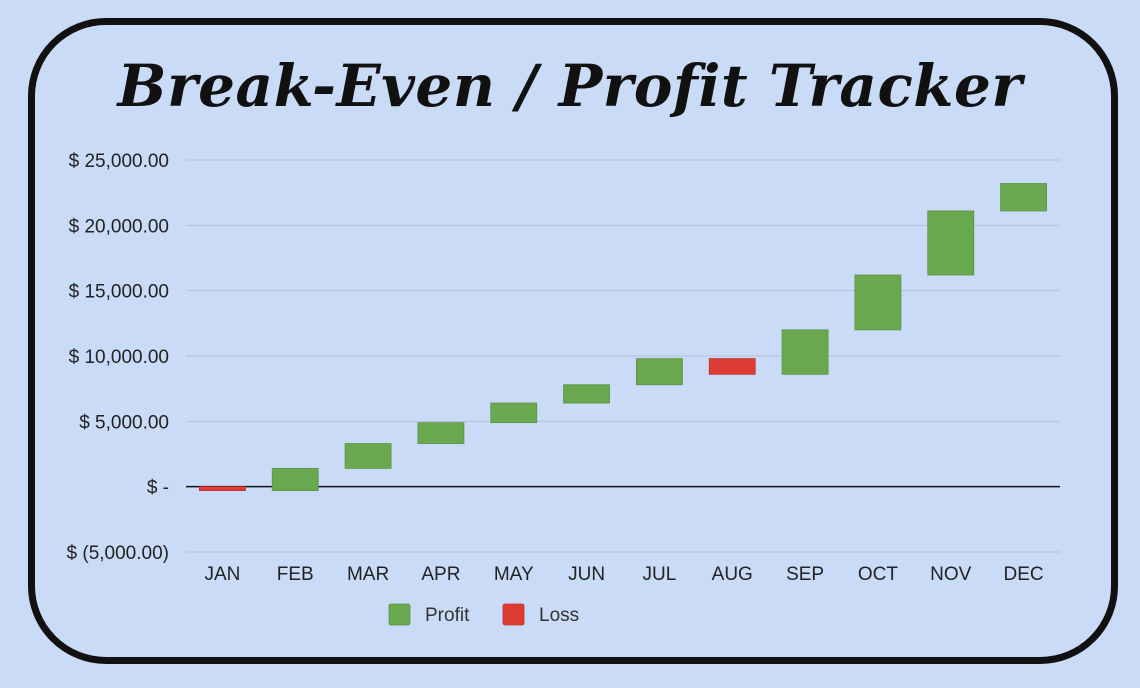 The height and width of the screenshot is (688, 1140). What do you see at coordinates (119, 226) in the screenshot?
I see `y-tick-label: $ 20,000.00` at bounding box center [119, 226].